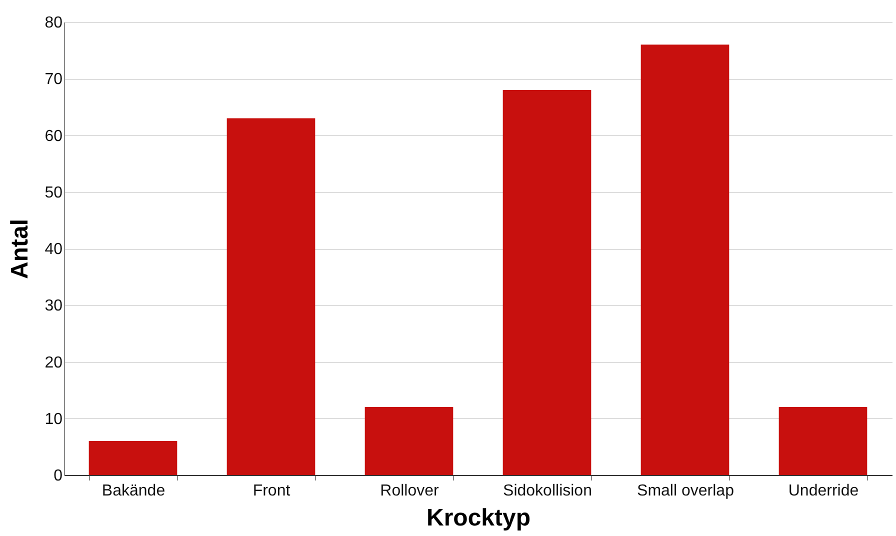 This screenshot has height=536, width=896. I want to click on y-tick-label: 60, so click(53, 136).